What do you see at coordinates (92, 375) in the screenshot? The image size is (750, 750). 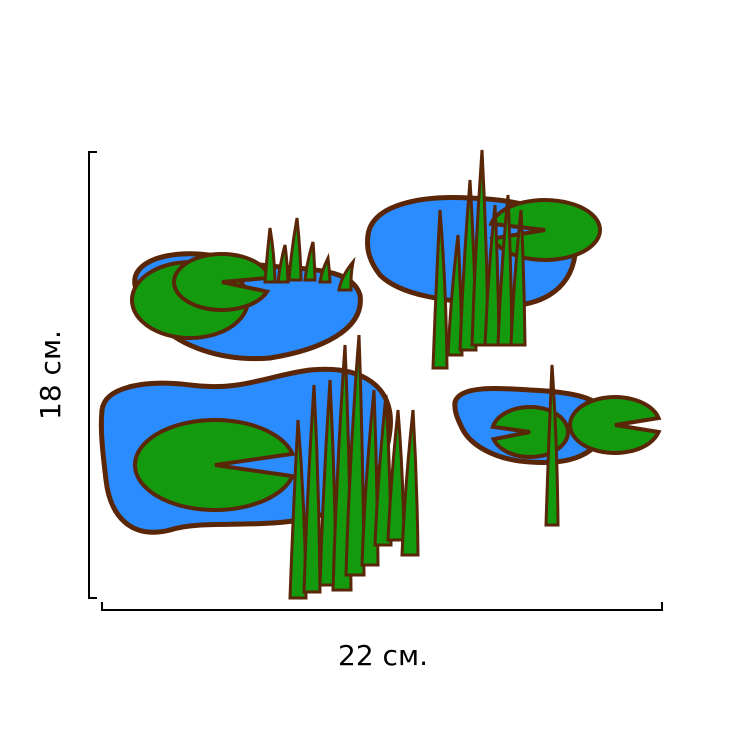 I see `height-marker` at bounding box center [92, 375].